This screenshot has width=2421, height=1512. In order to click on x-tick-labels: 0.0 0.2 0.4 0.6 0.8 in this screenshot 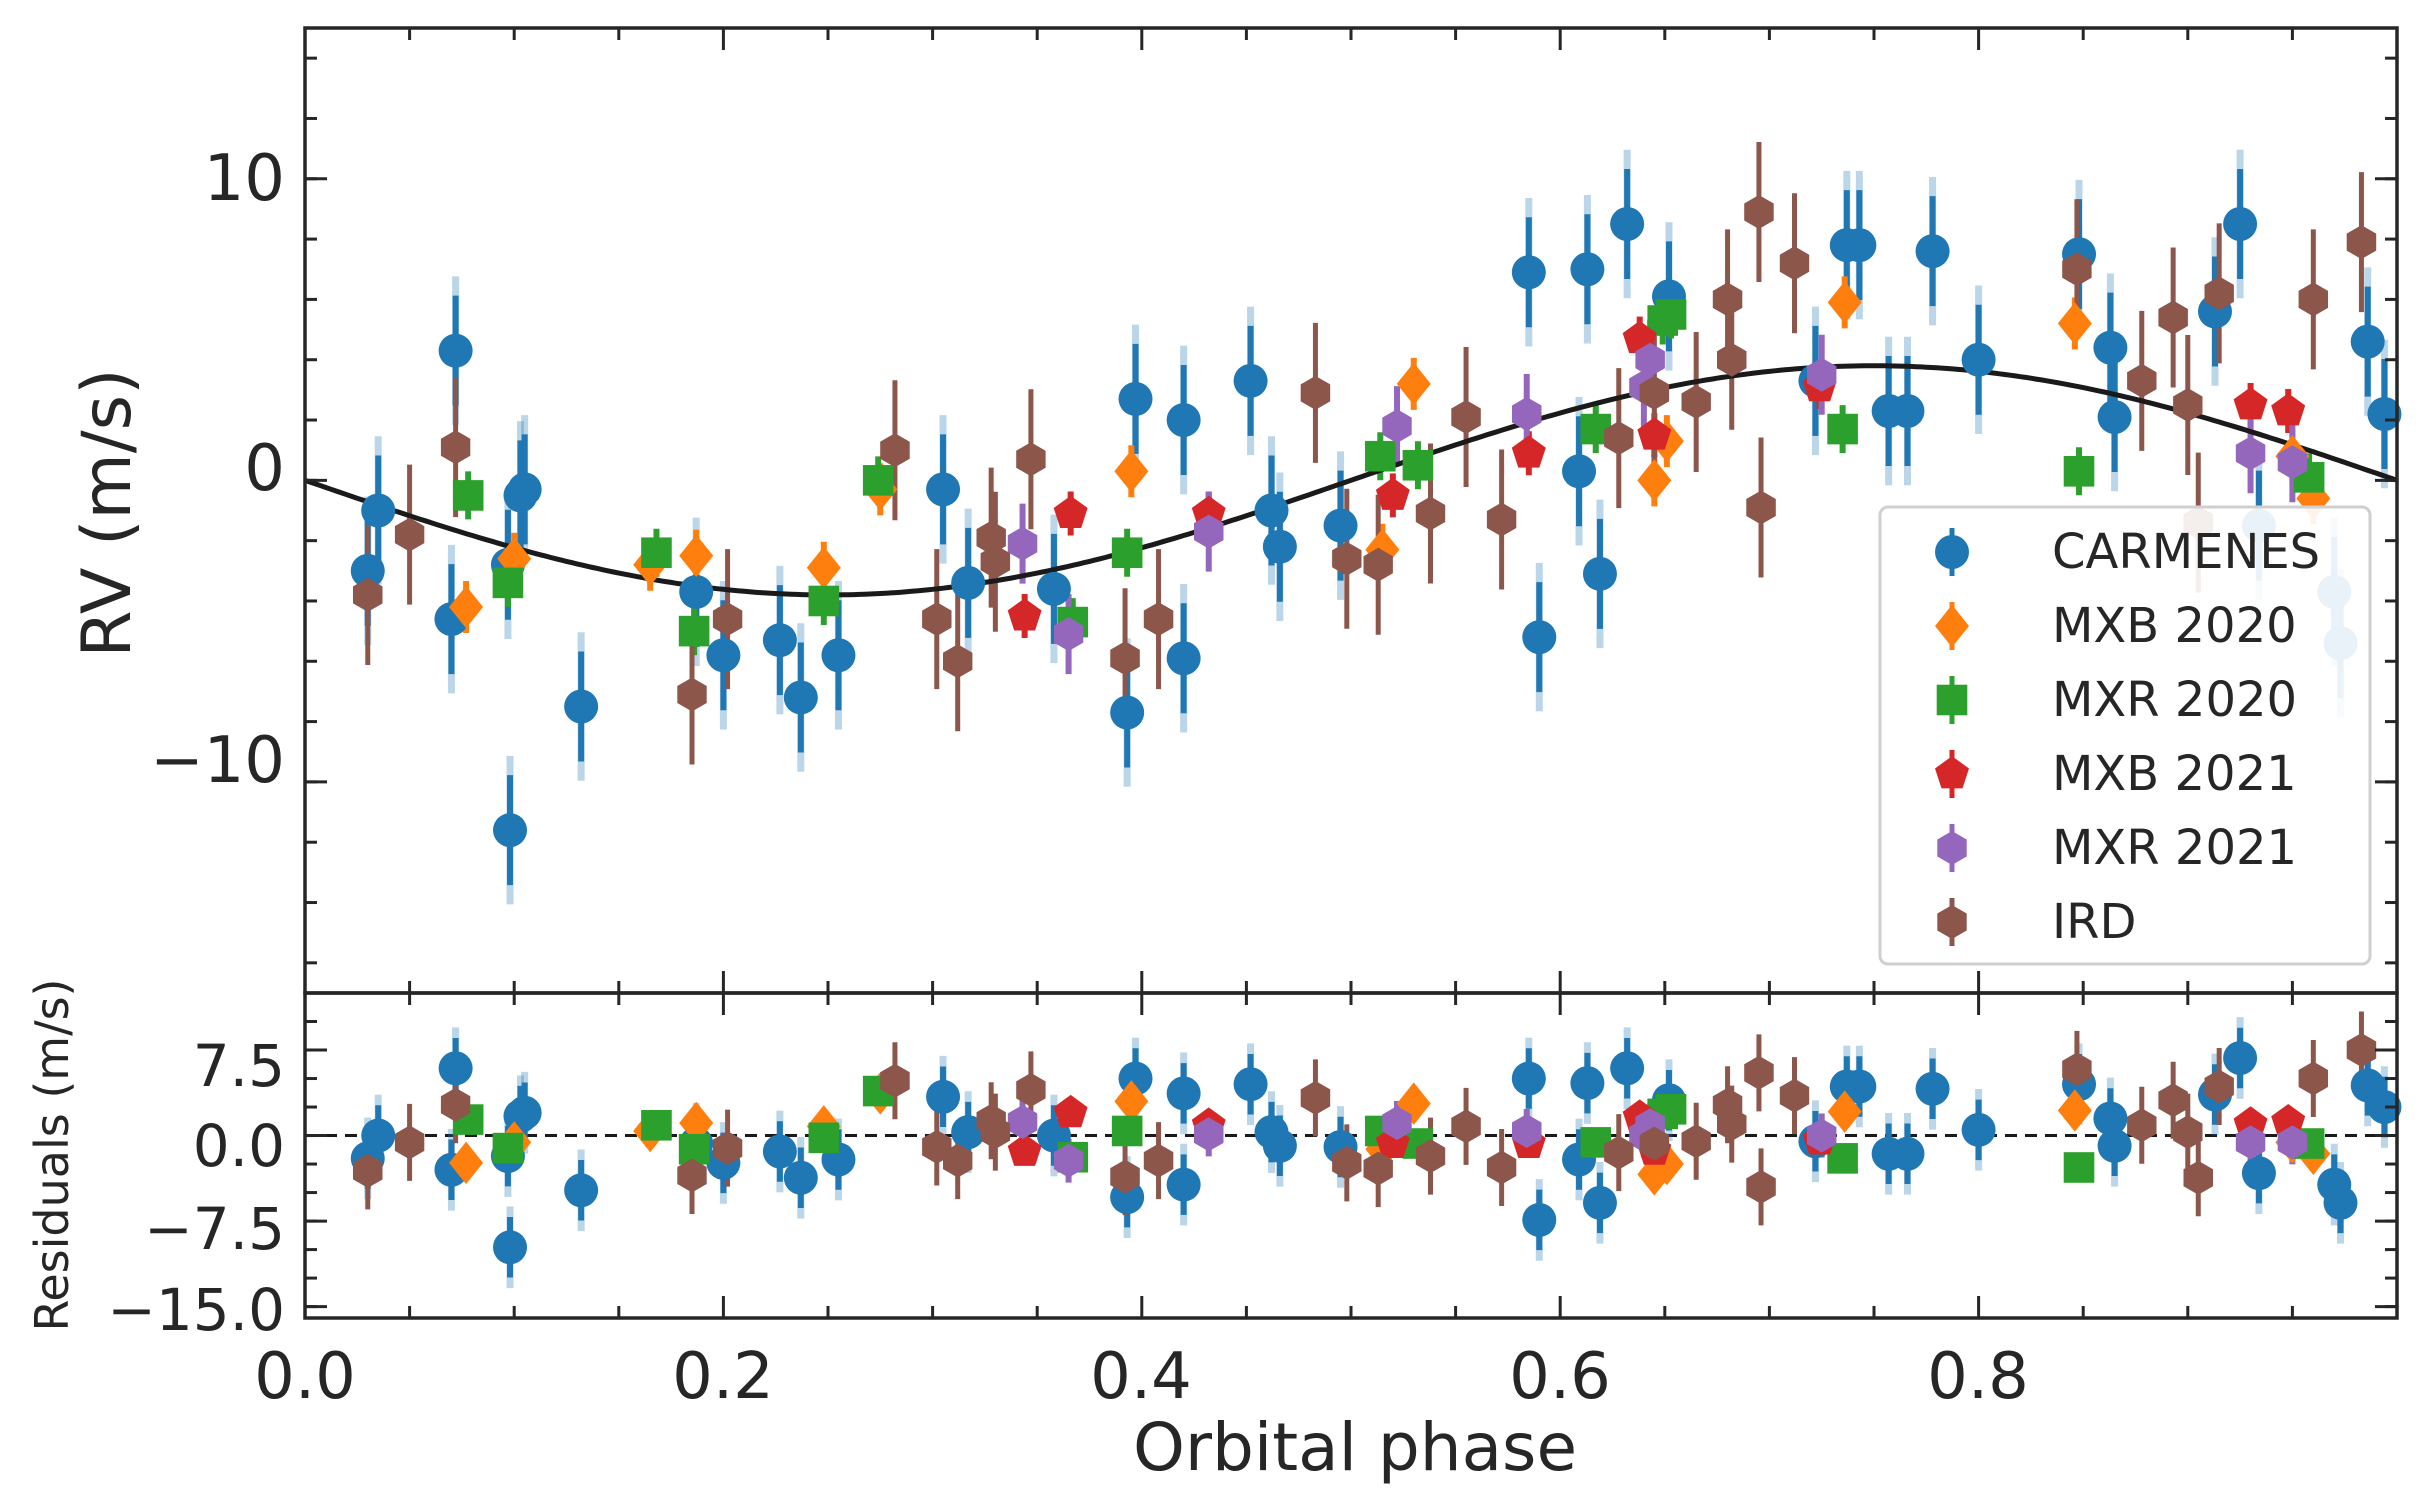, I will do `click(1141, 1377)`.